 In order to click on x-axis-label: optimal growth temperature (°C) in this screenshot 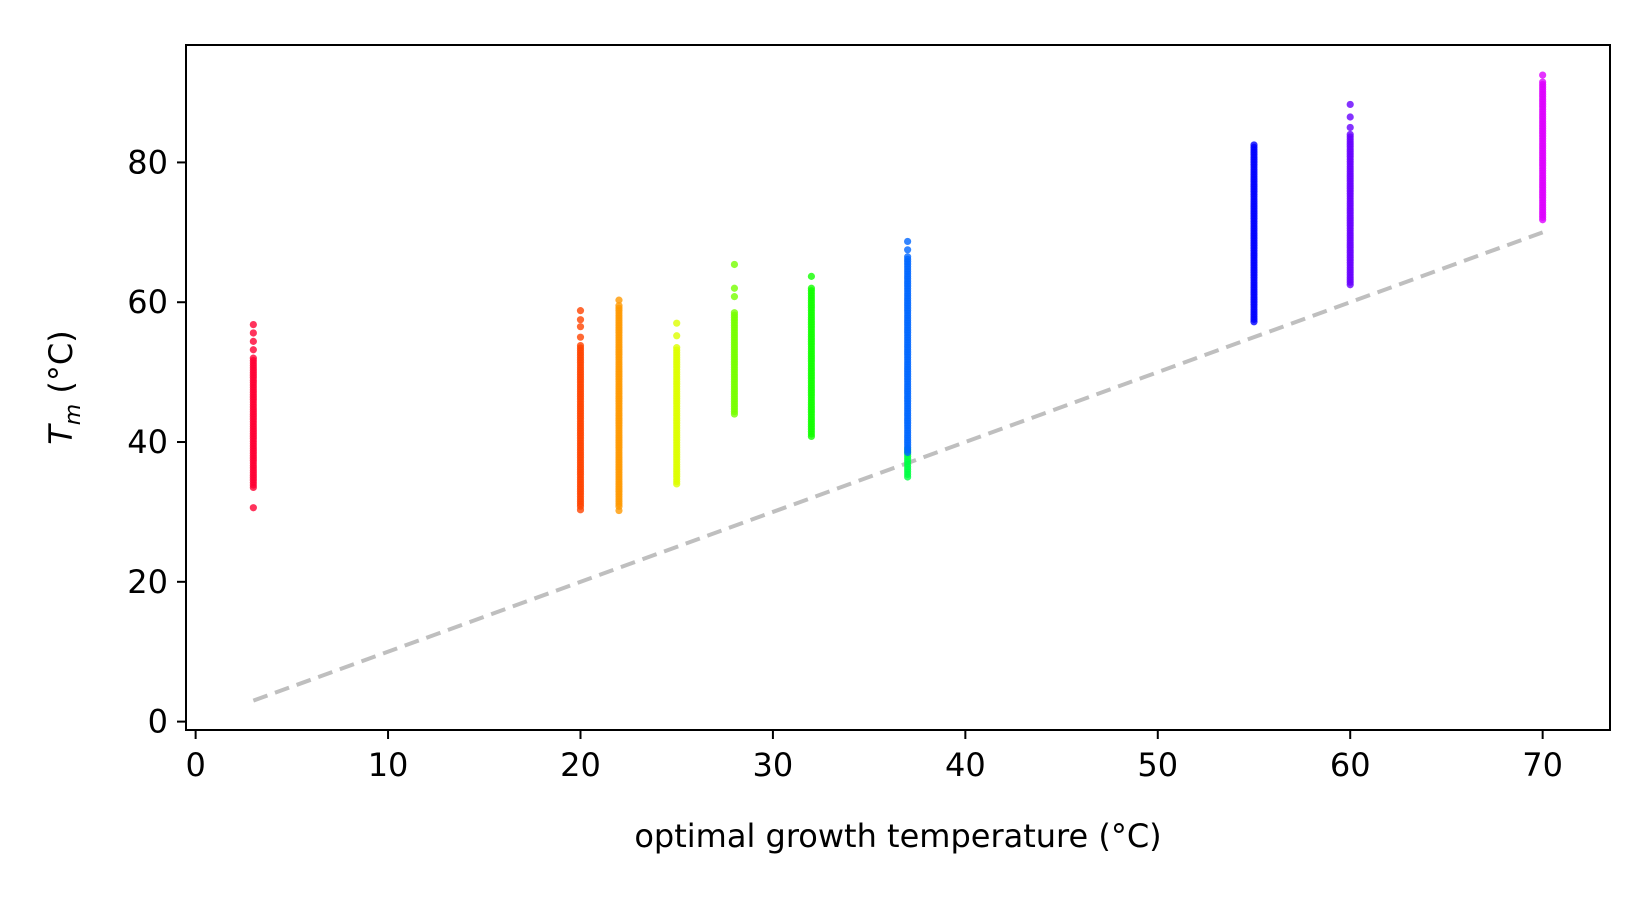, I will do `click(897, 836)`.